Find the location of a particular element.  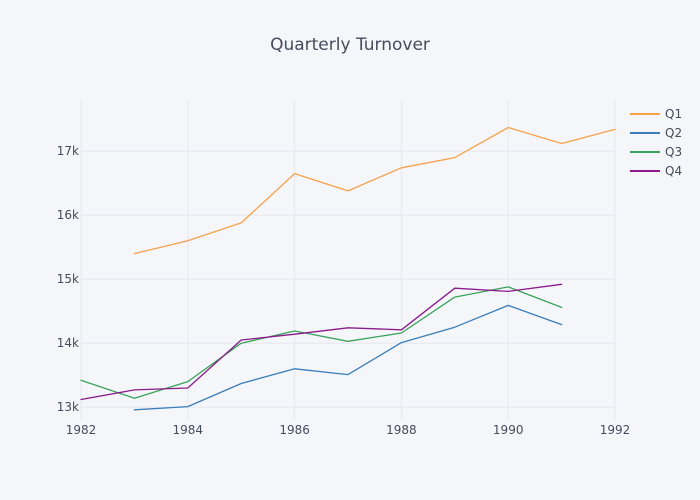

legend-label: Q4 is located at coordinates (673, 171).